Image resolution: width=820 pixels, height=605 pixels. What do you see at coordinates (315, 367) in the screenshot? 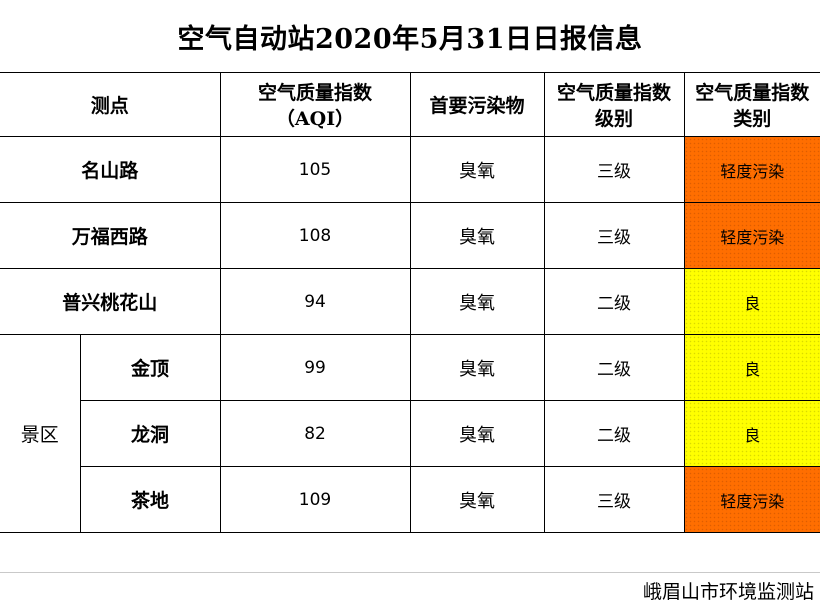
I see `aqi-value: 99` at bounding box center [315, 367].